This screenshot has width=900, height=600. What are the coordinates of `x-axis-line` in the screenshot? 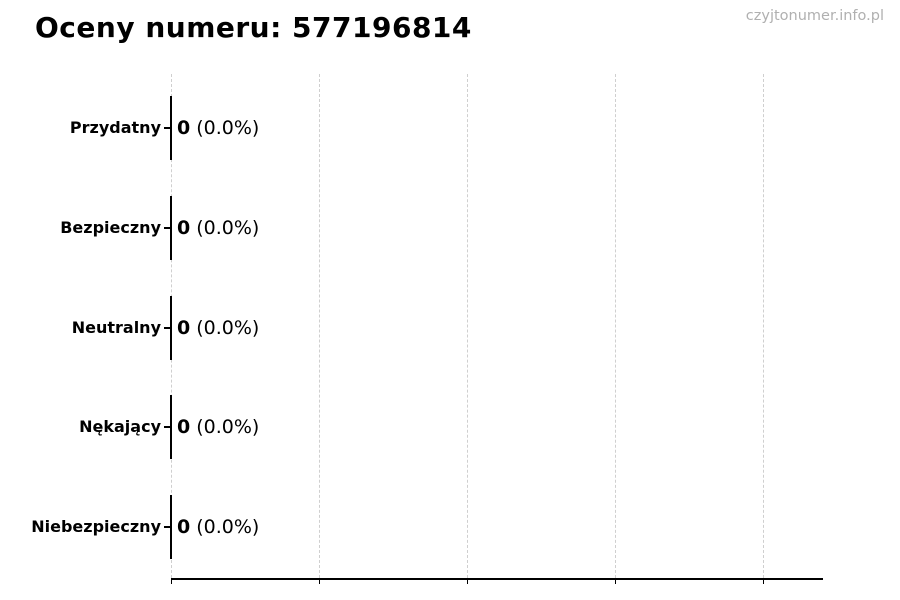 It's located at (497, 579).